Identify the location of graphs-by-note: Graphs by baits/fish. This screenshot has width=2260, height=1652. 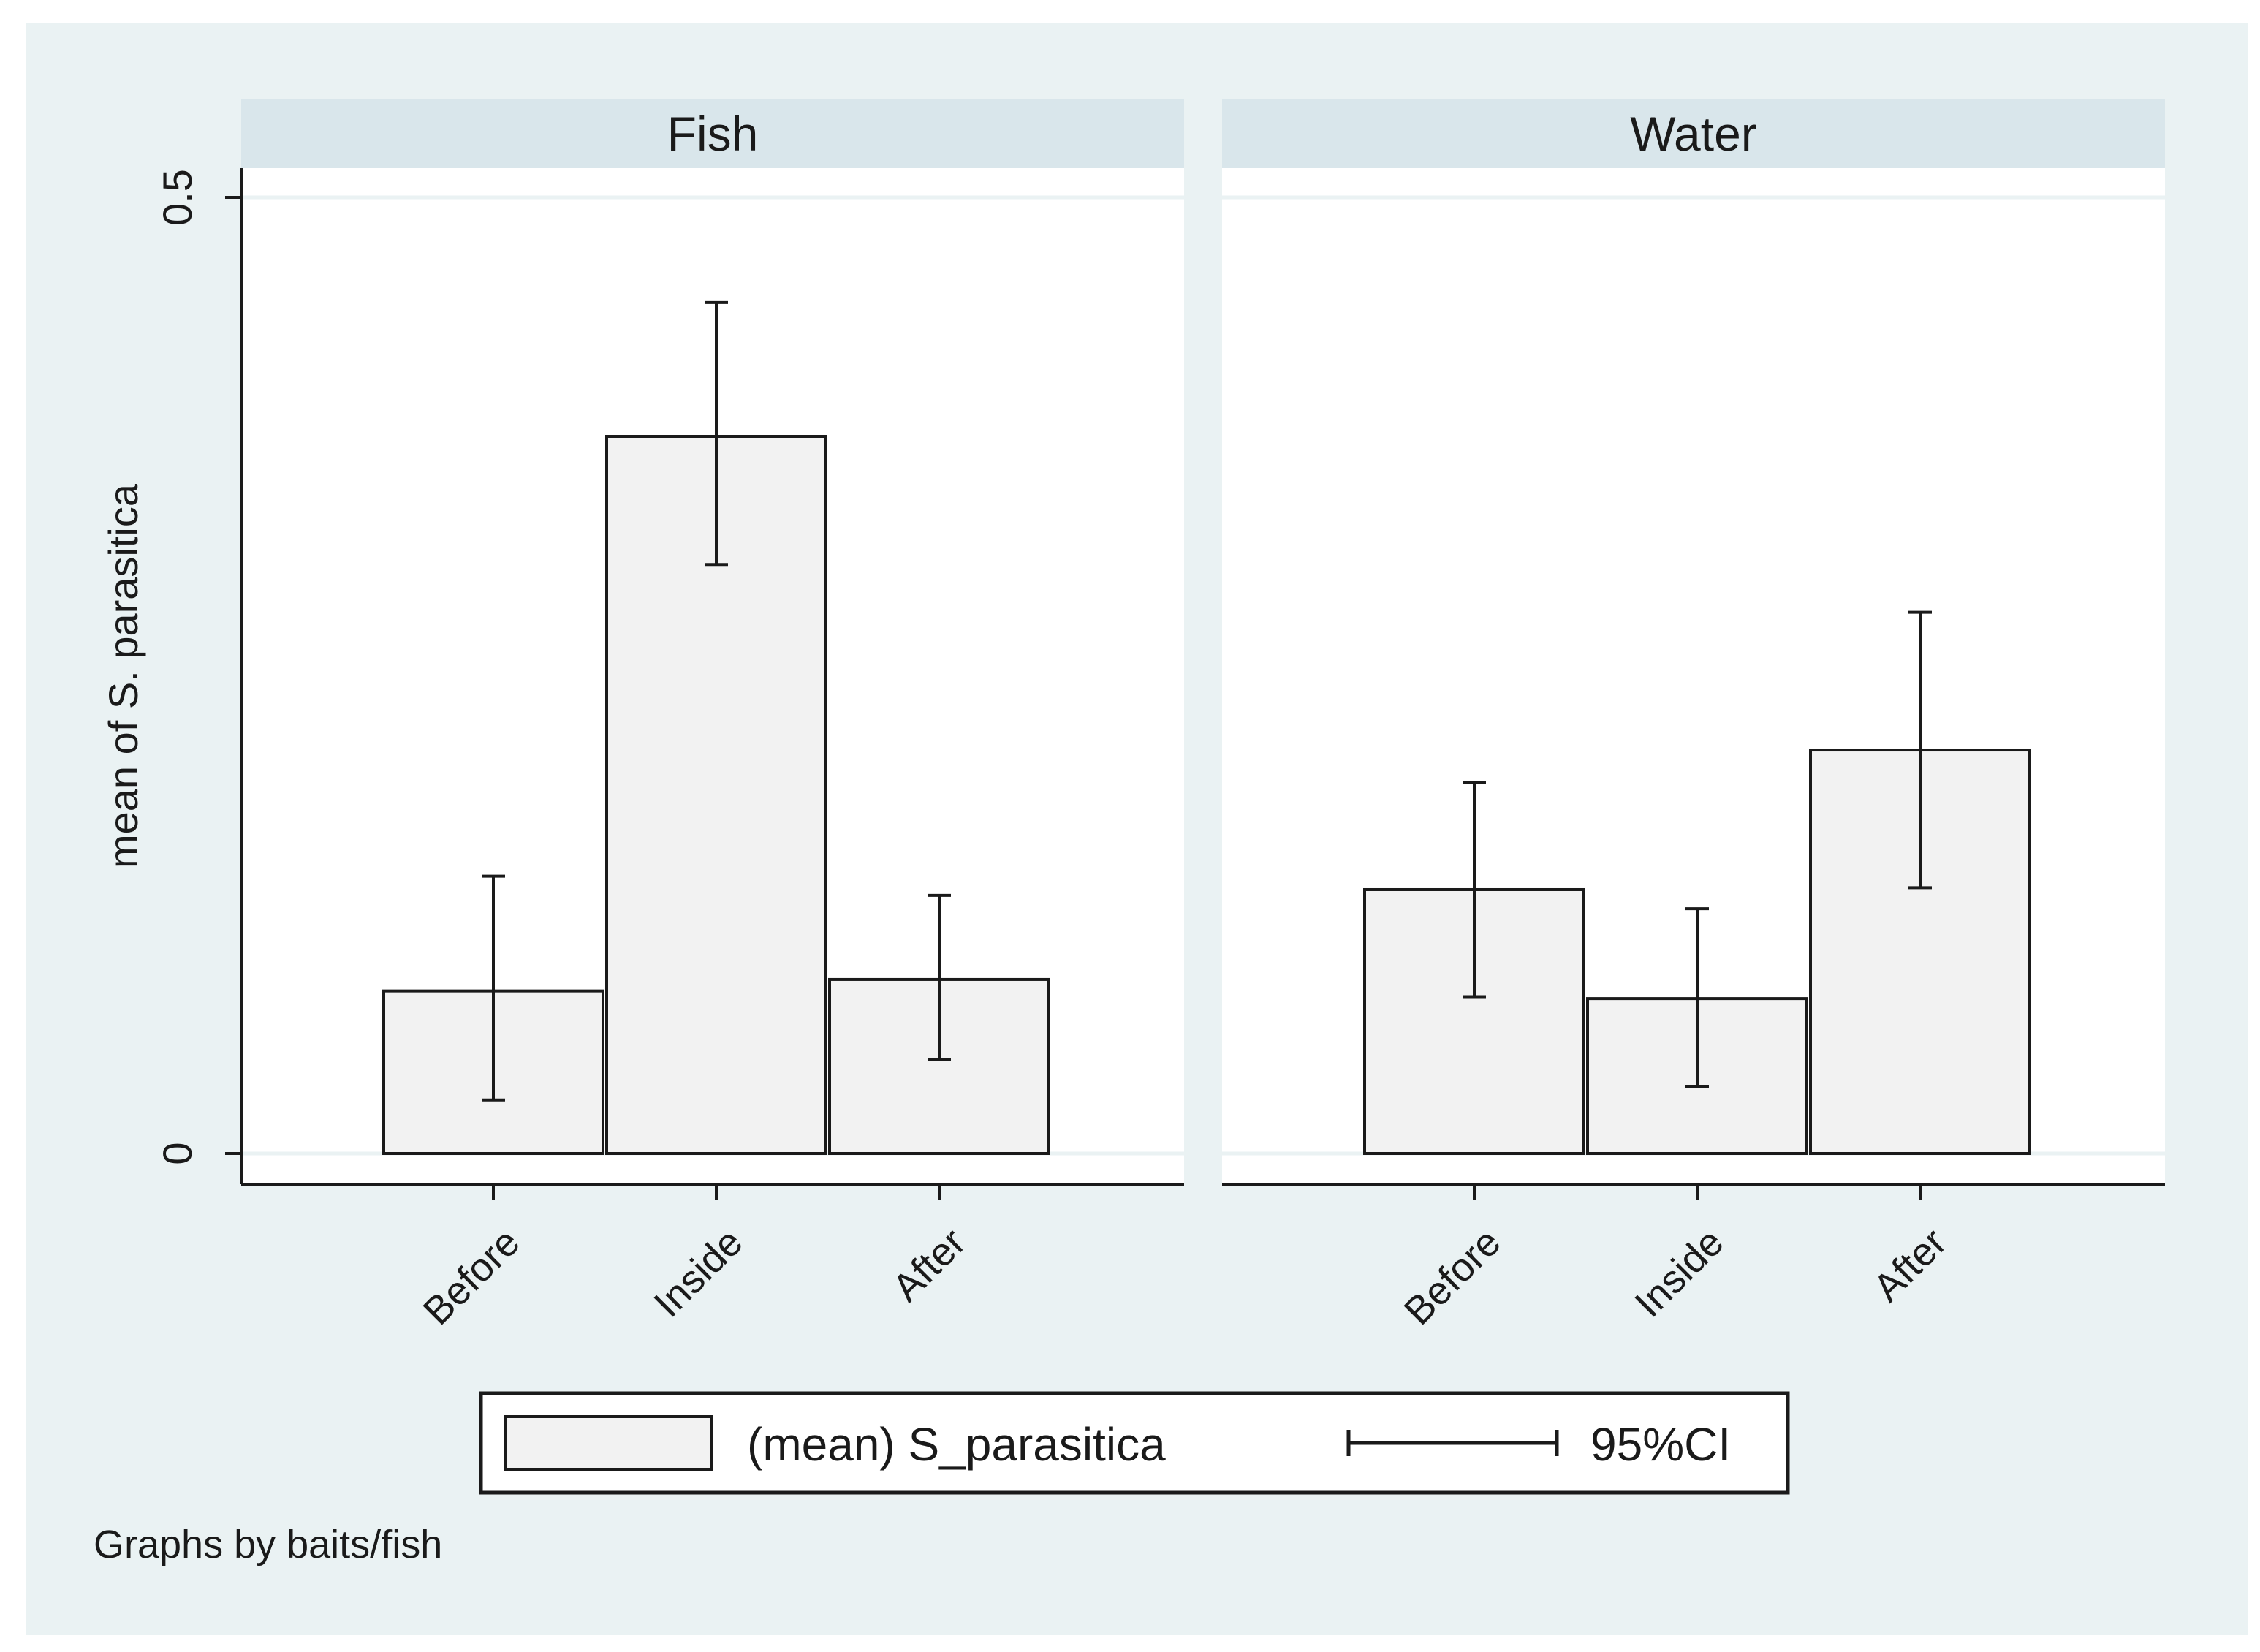
(268, 1545).